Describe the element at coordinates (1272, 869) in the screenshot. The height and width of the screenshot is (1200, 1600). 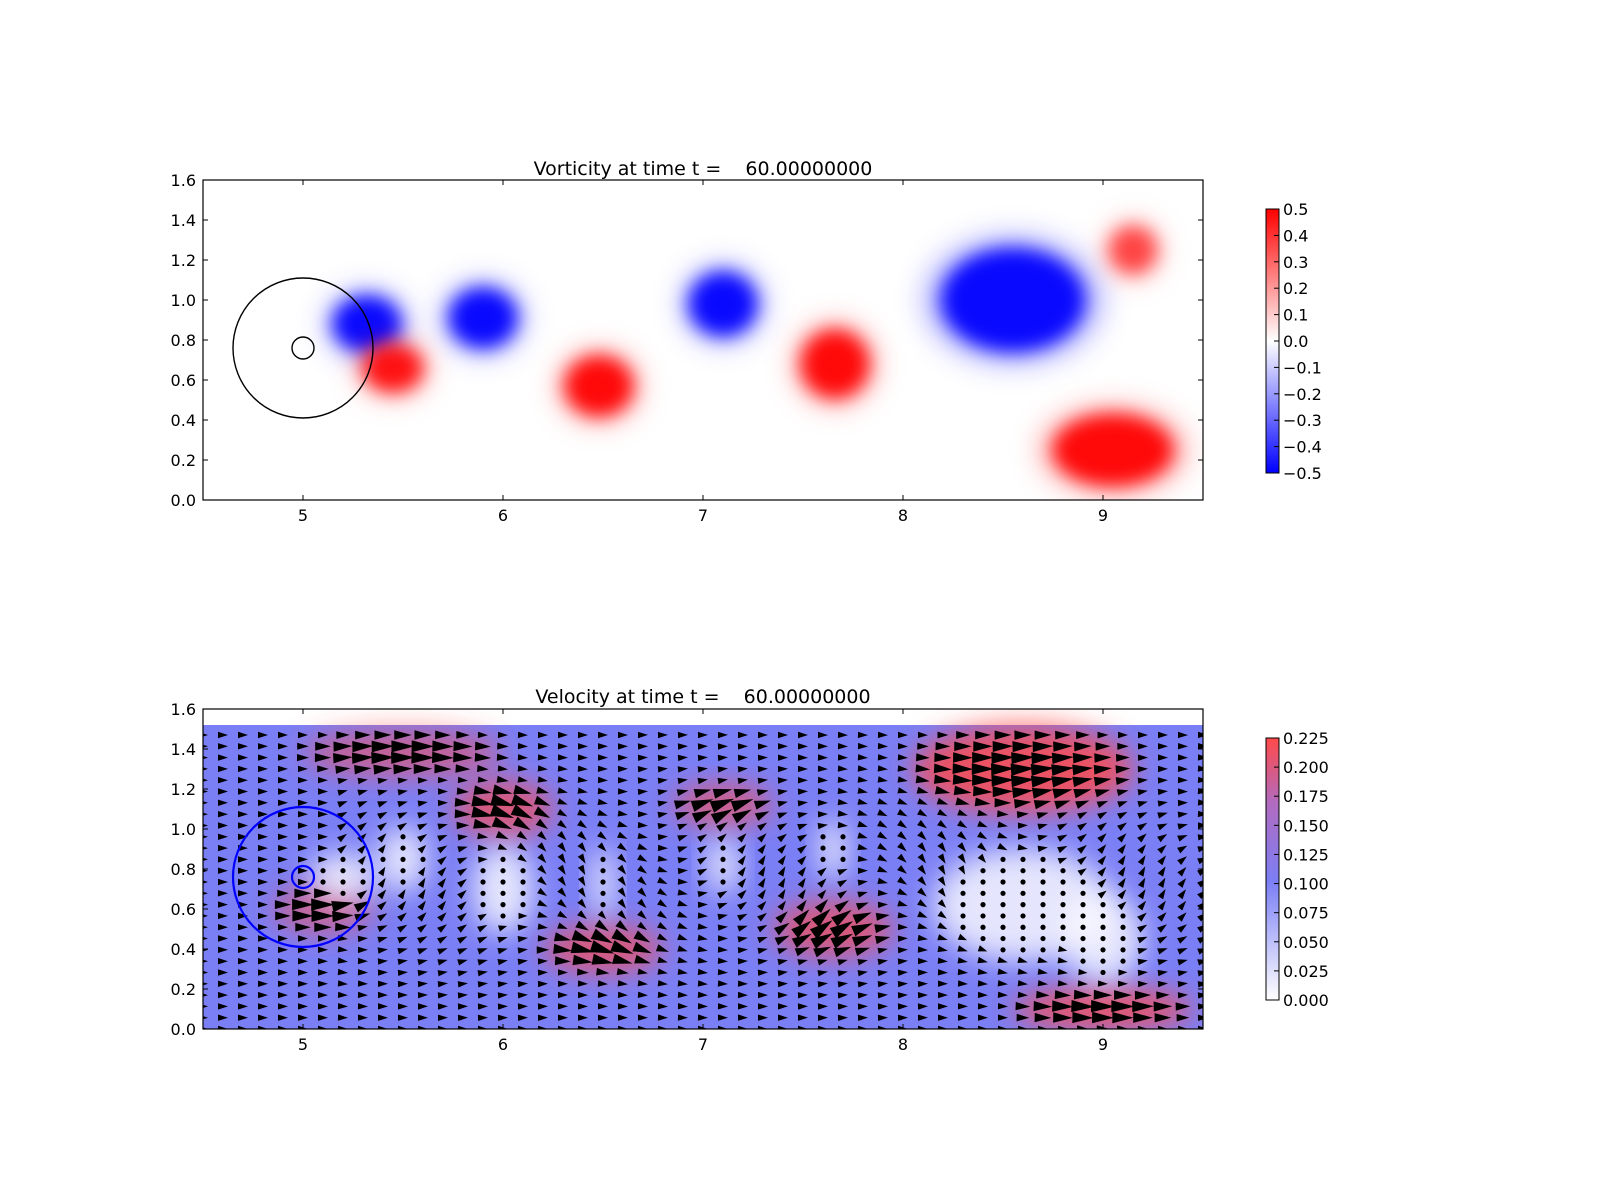
I see `velocity-colorbar-gradient` at that location.